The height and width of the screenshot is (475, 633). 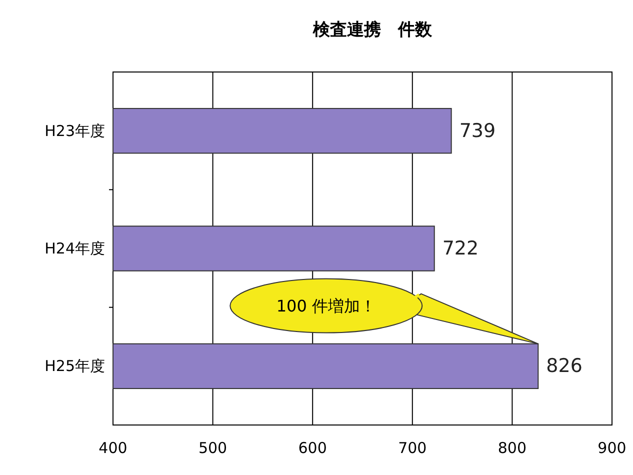 I want to click on data-label: 739, so click(x=477, y=131).